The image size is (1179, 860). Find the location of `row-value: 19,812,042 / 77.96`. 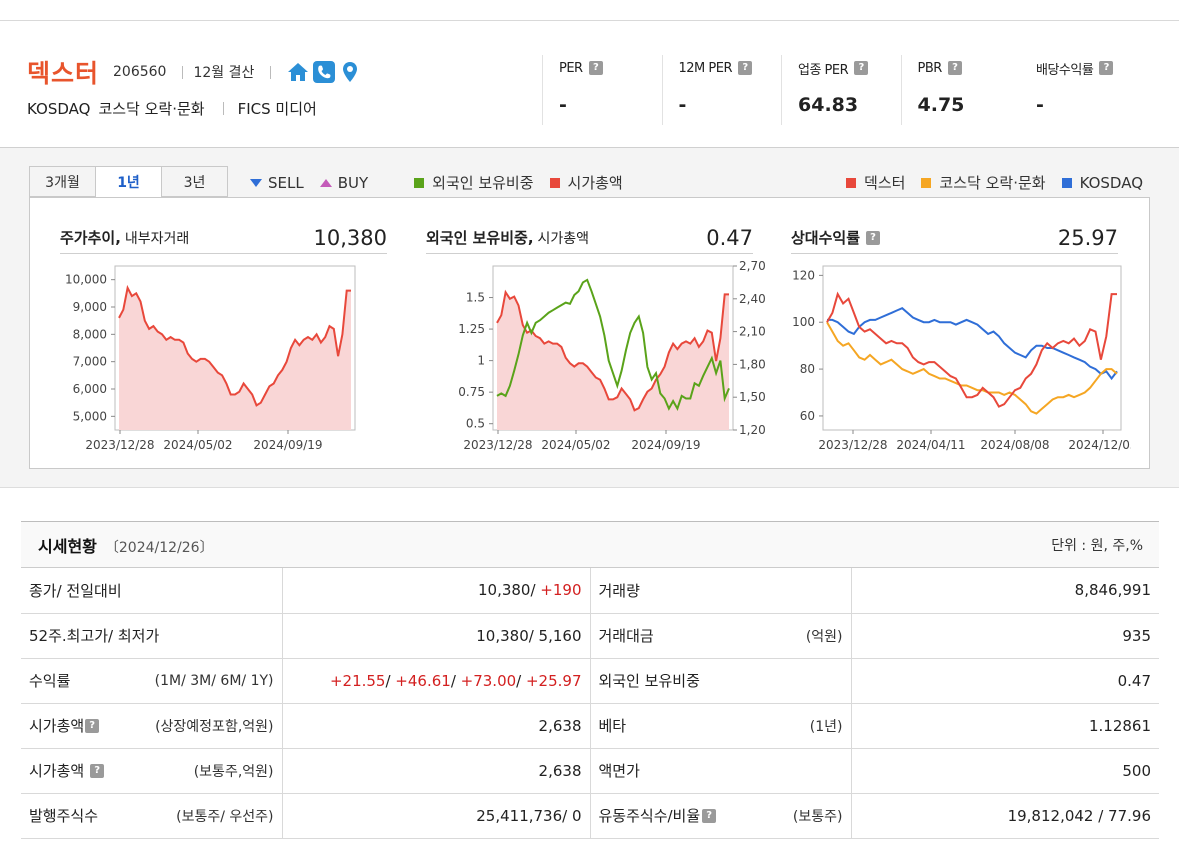

row-value: 19,812,042 / 77.96 is located at coordinates (1005, 816).